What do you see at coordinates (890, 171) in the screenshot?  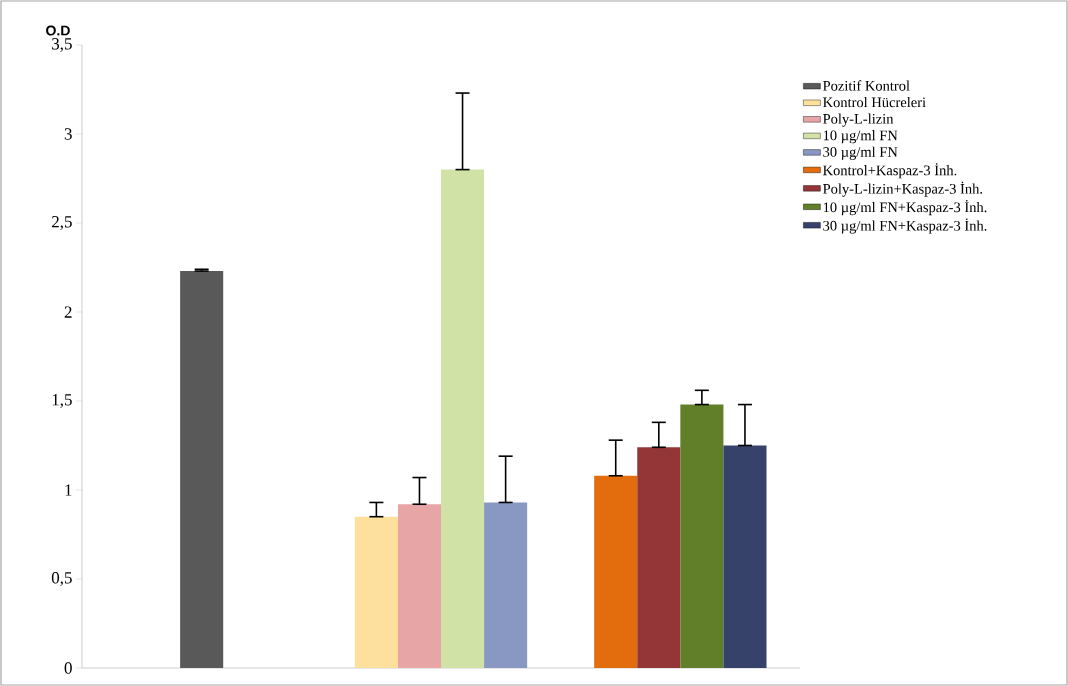 I see `legend-label: Kontrol+Kaspaz-3 İnh.` at bounding box center [890, 171].